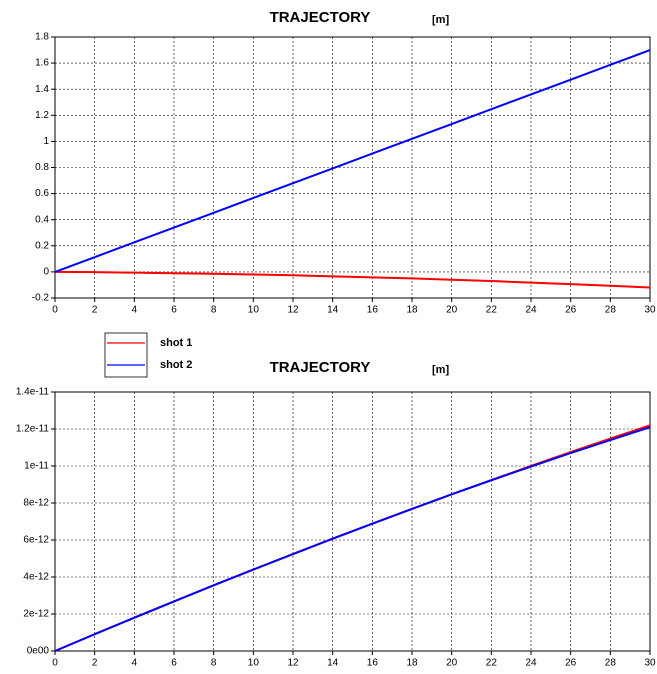 The image size is (657, 674). What do you see at coordinates (176, 343) in the screenshot?
I see `legend-label: shot 1` at bounding box center [176, 343].